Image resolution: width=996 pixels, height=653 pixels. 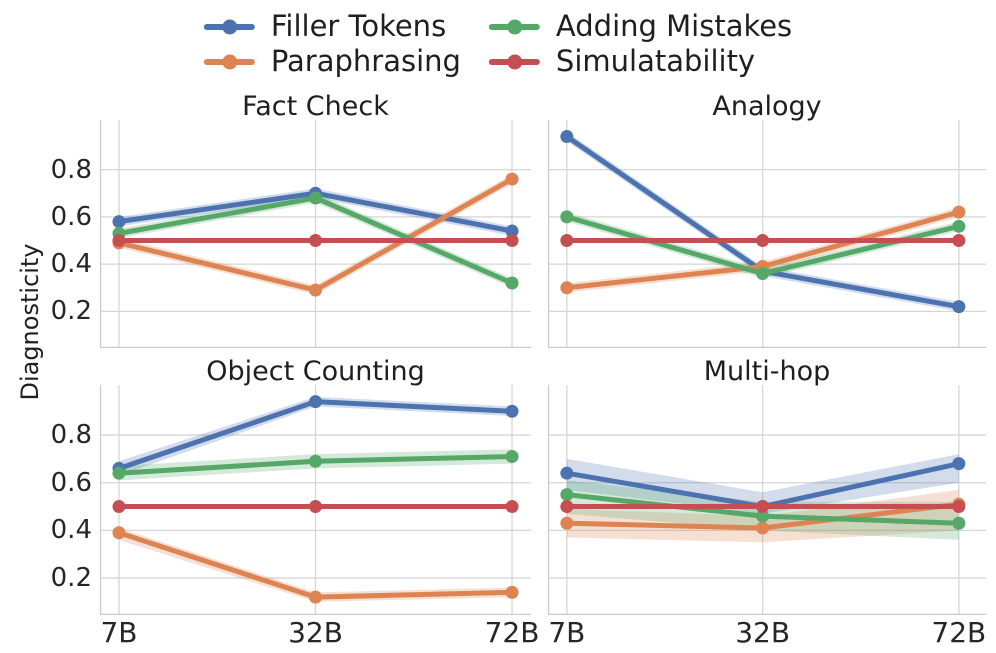 What do you see at coordinates (655, 61) in the screenshot?
I see `legend-label: Simulatability` at bounding box center [655, 61].